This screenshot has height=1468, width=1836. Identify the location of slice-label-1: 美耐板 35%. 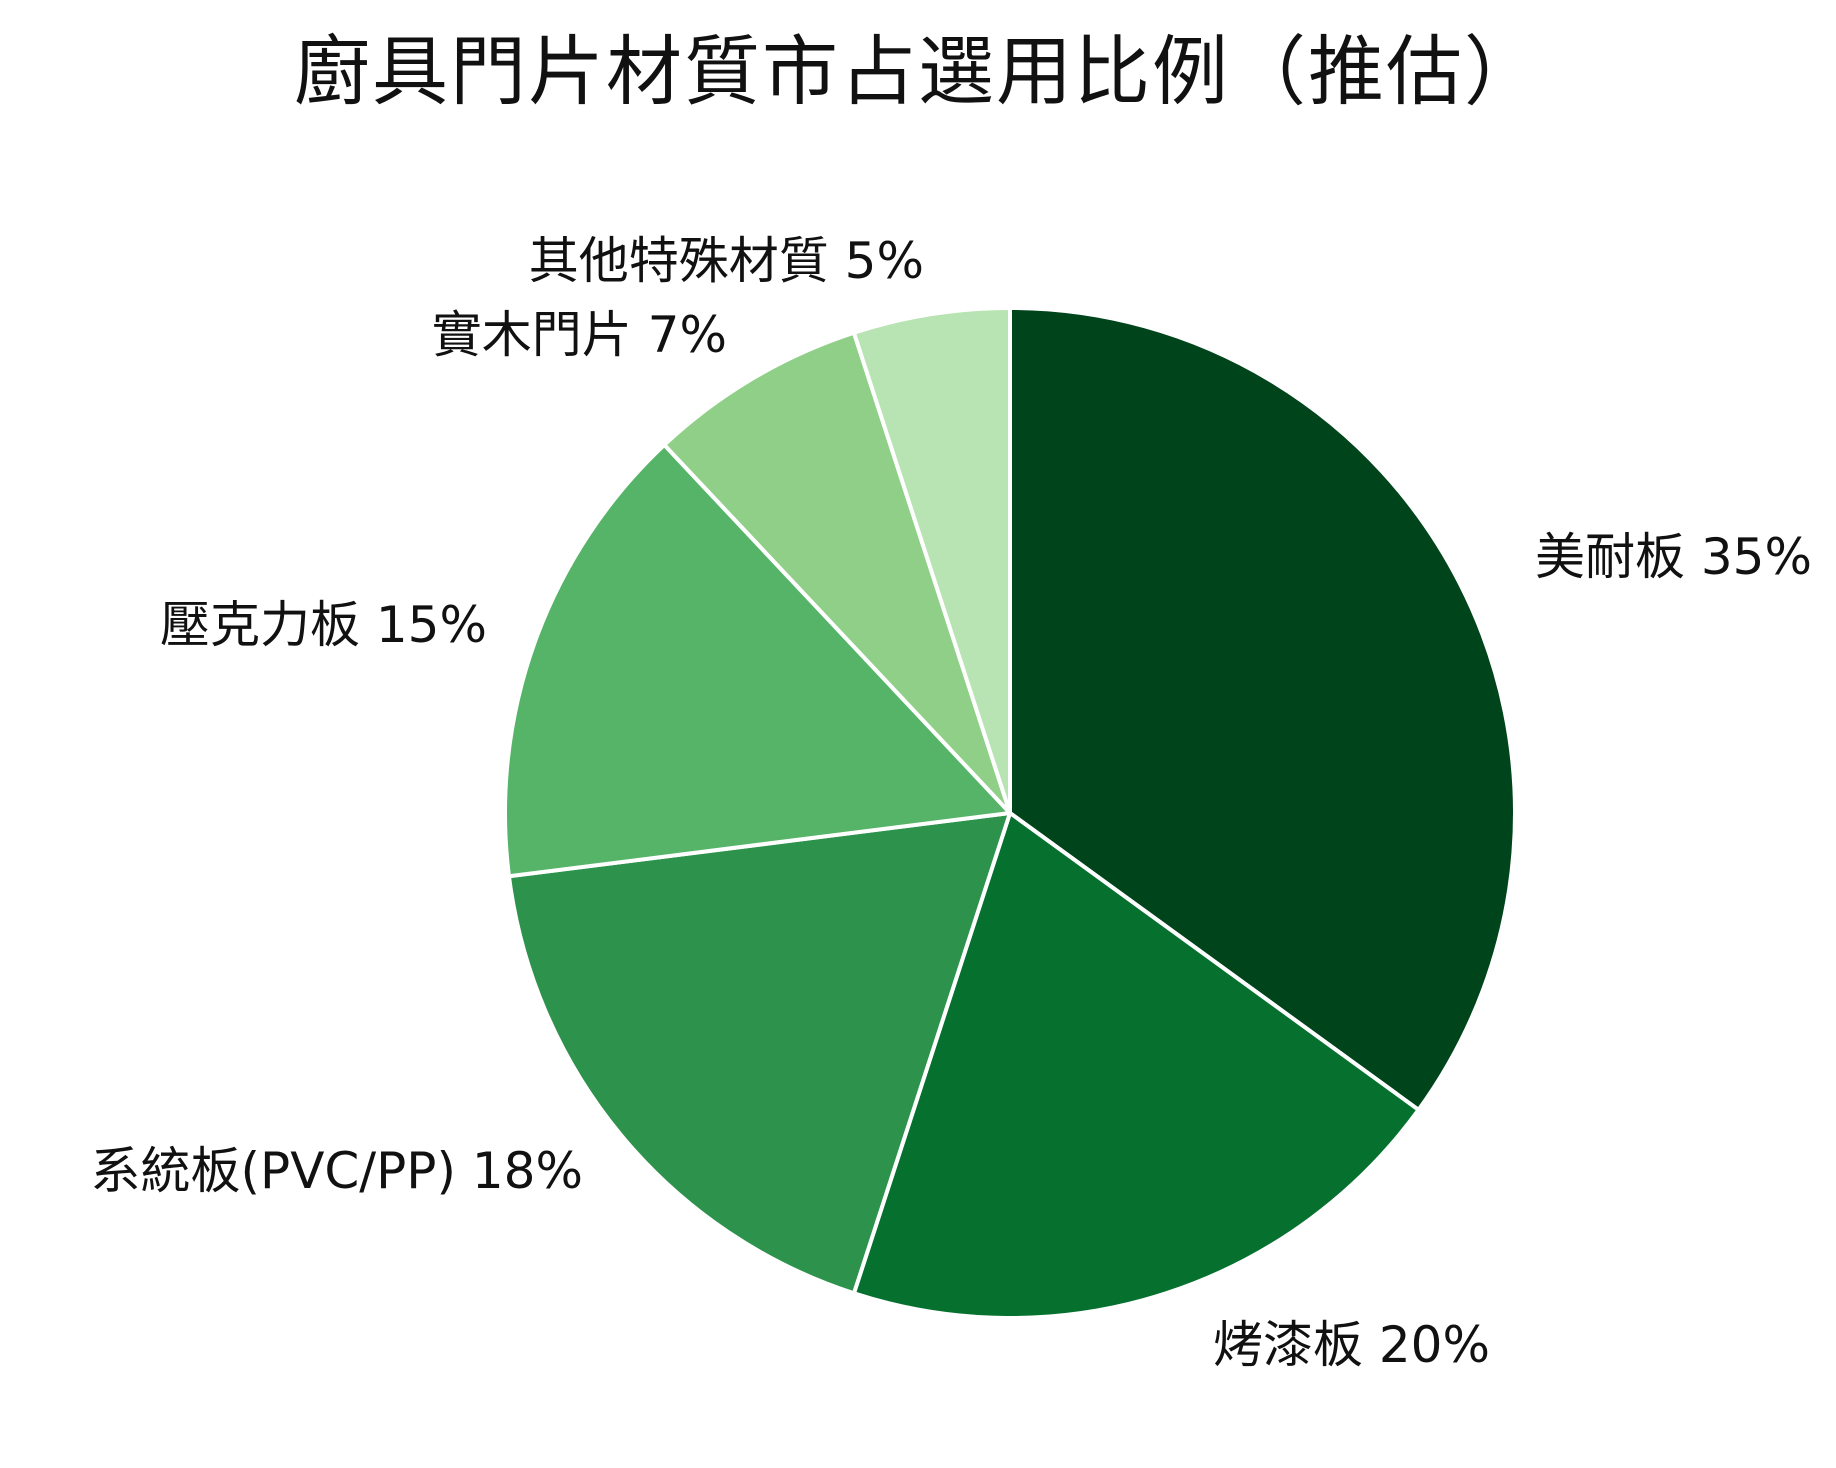
(1673, 557).